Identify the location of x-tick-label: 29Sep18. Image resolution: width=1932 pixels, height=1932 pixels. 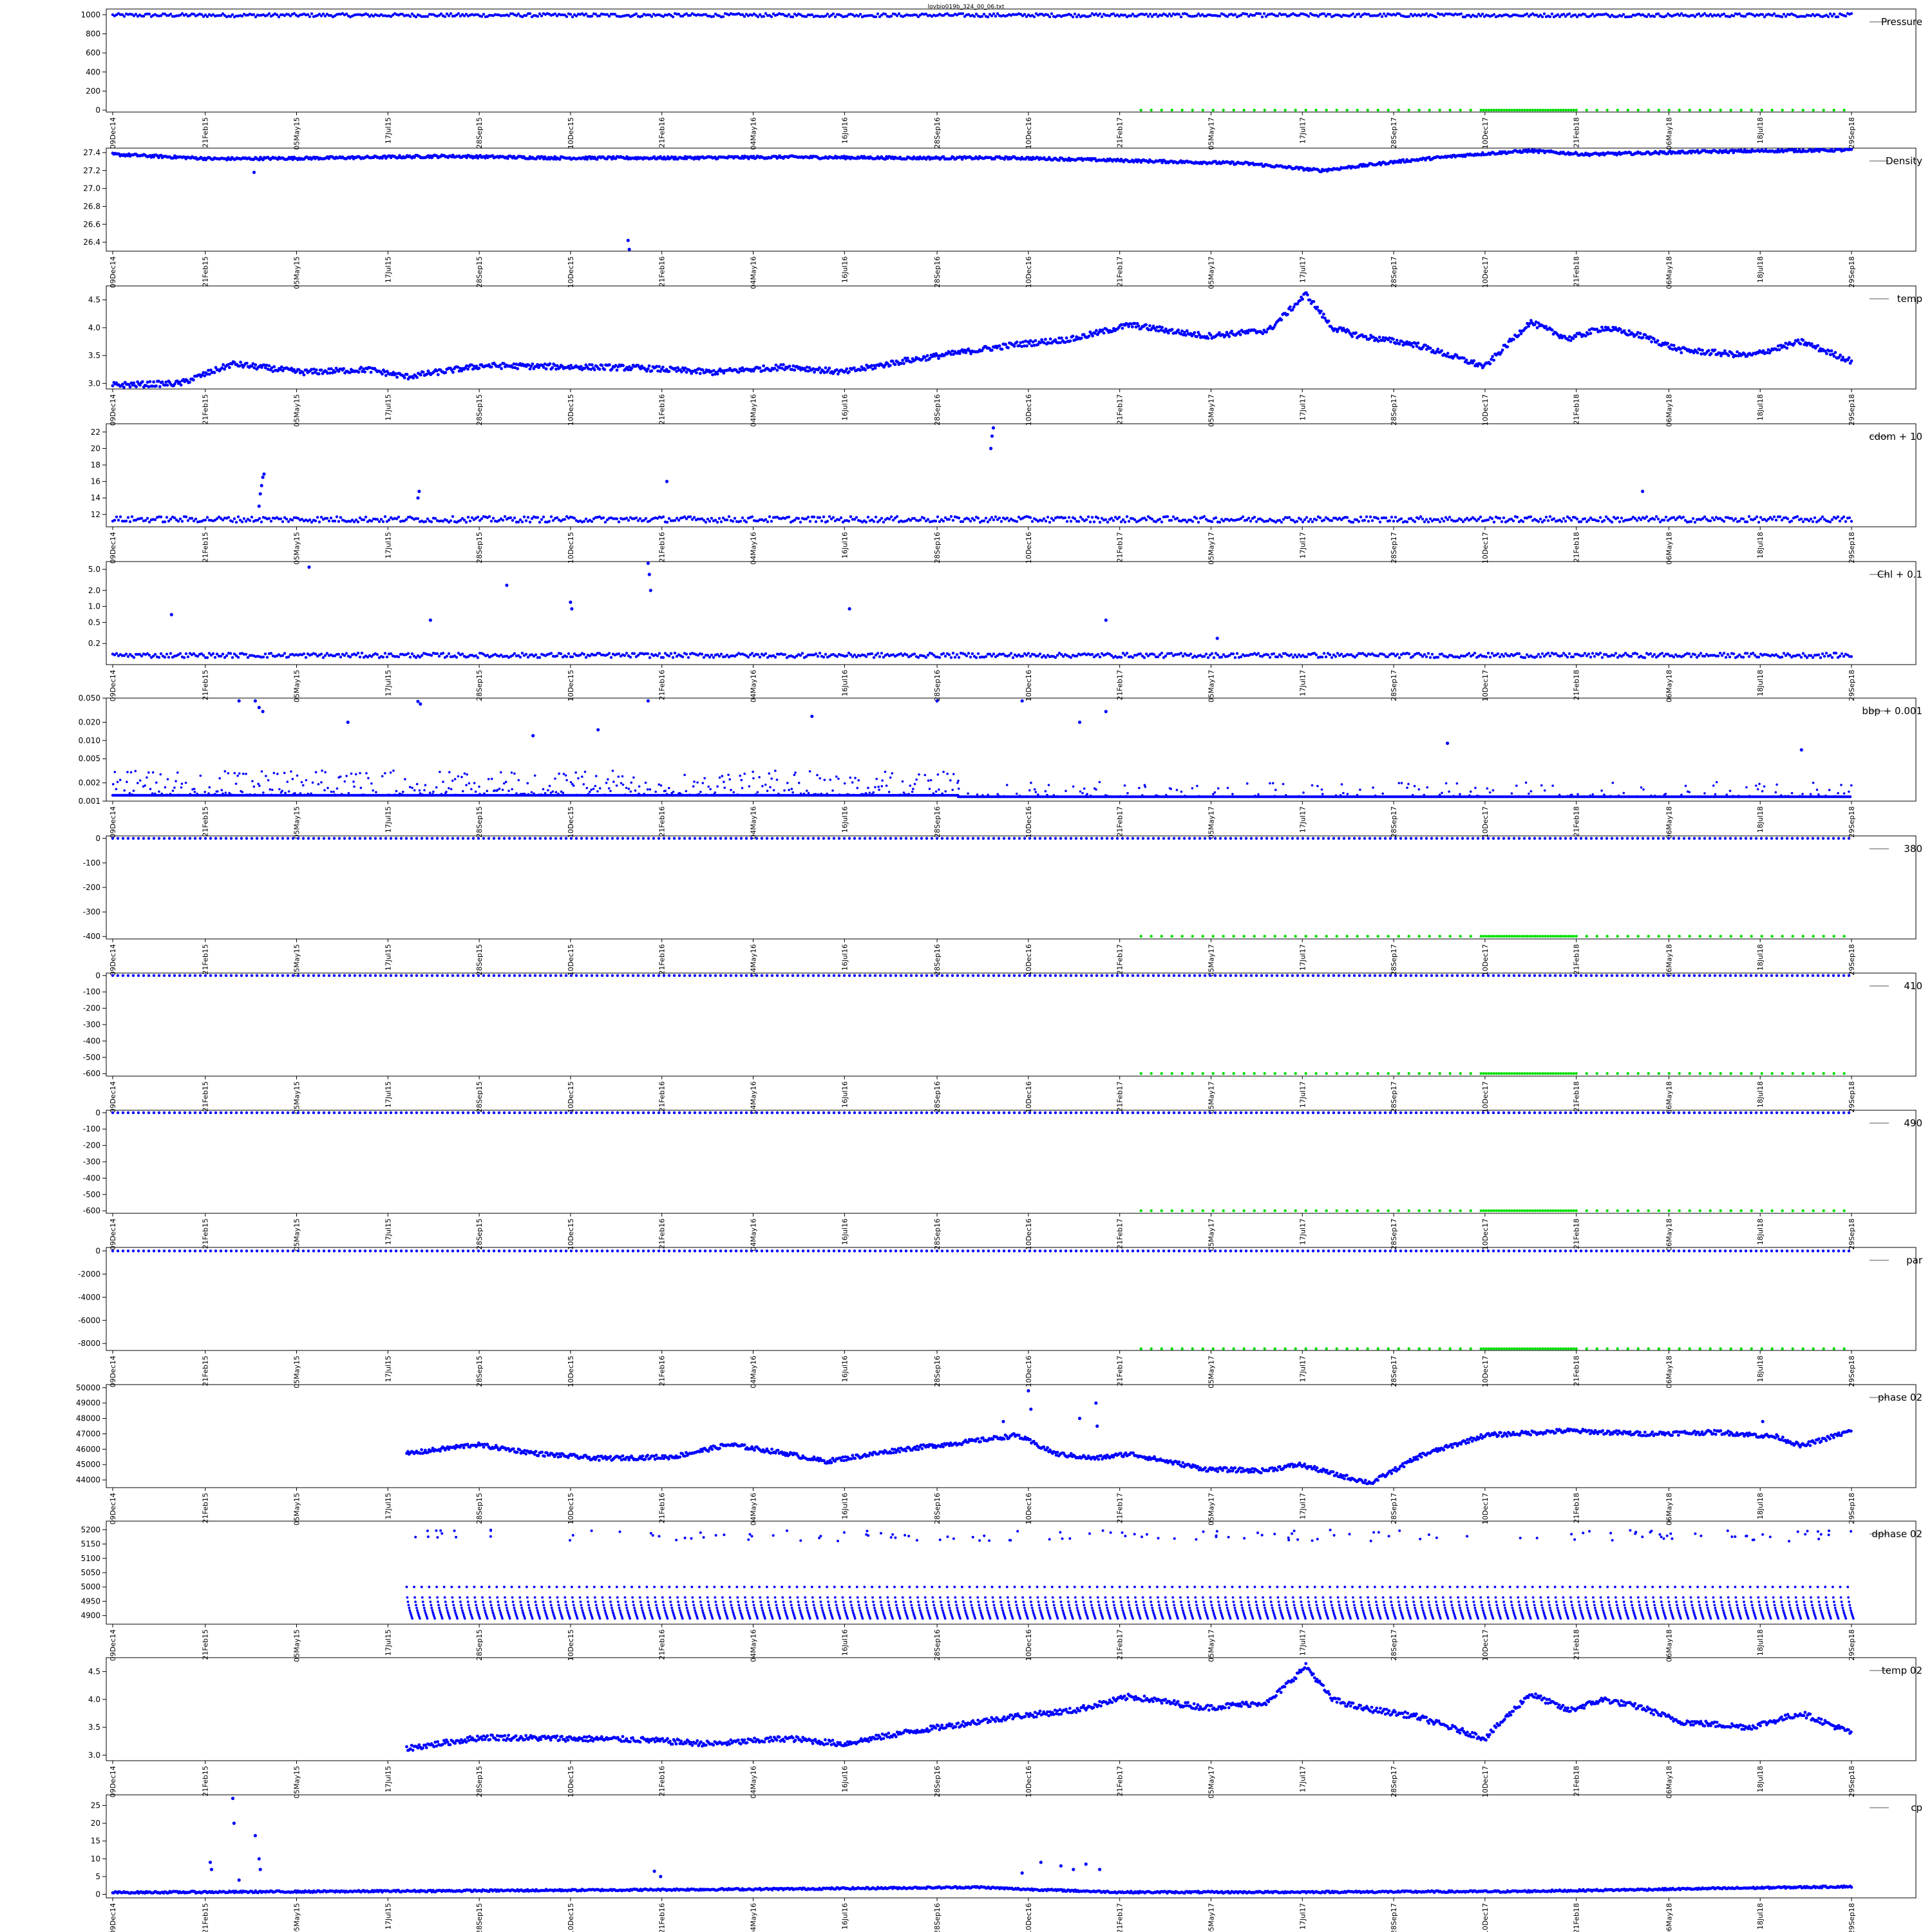
(1852, 548).